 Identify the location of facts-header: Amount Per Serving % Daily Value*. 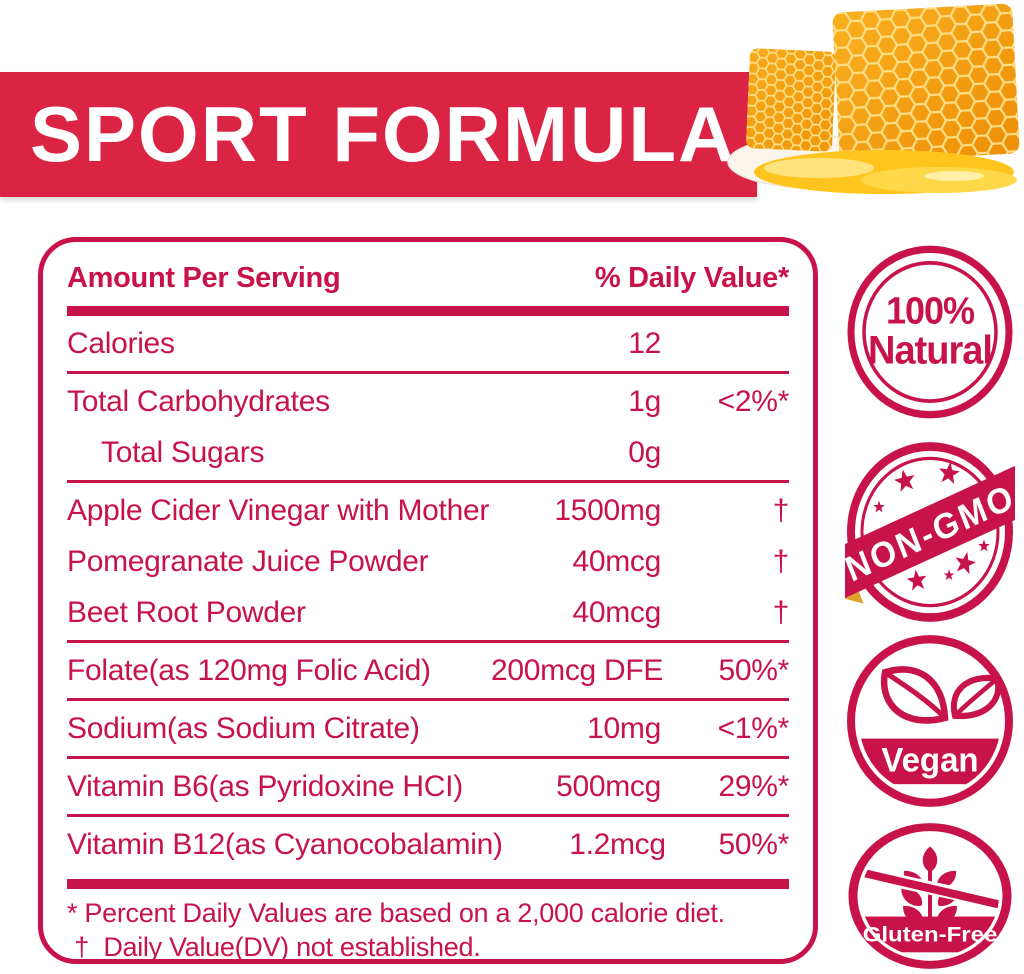
(428, 278).